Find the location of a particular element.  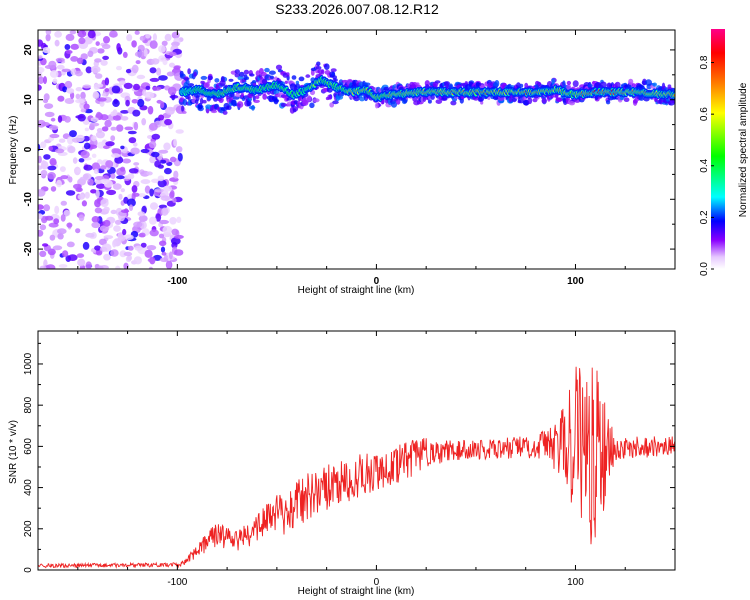

y-tick-label: -10 is located at coordinates (28, 199).